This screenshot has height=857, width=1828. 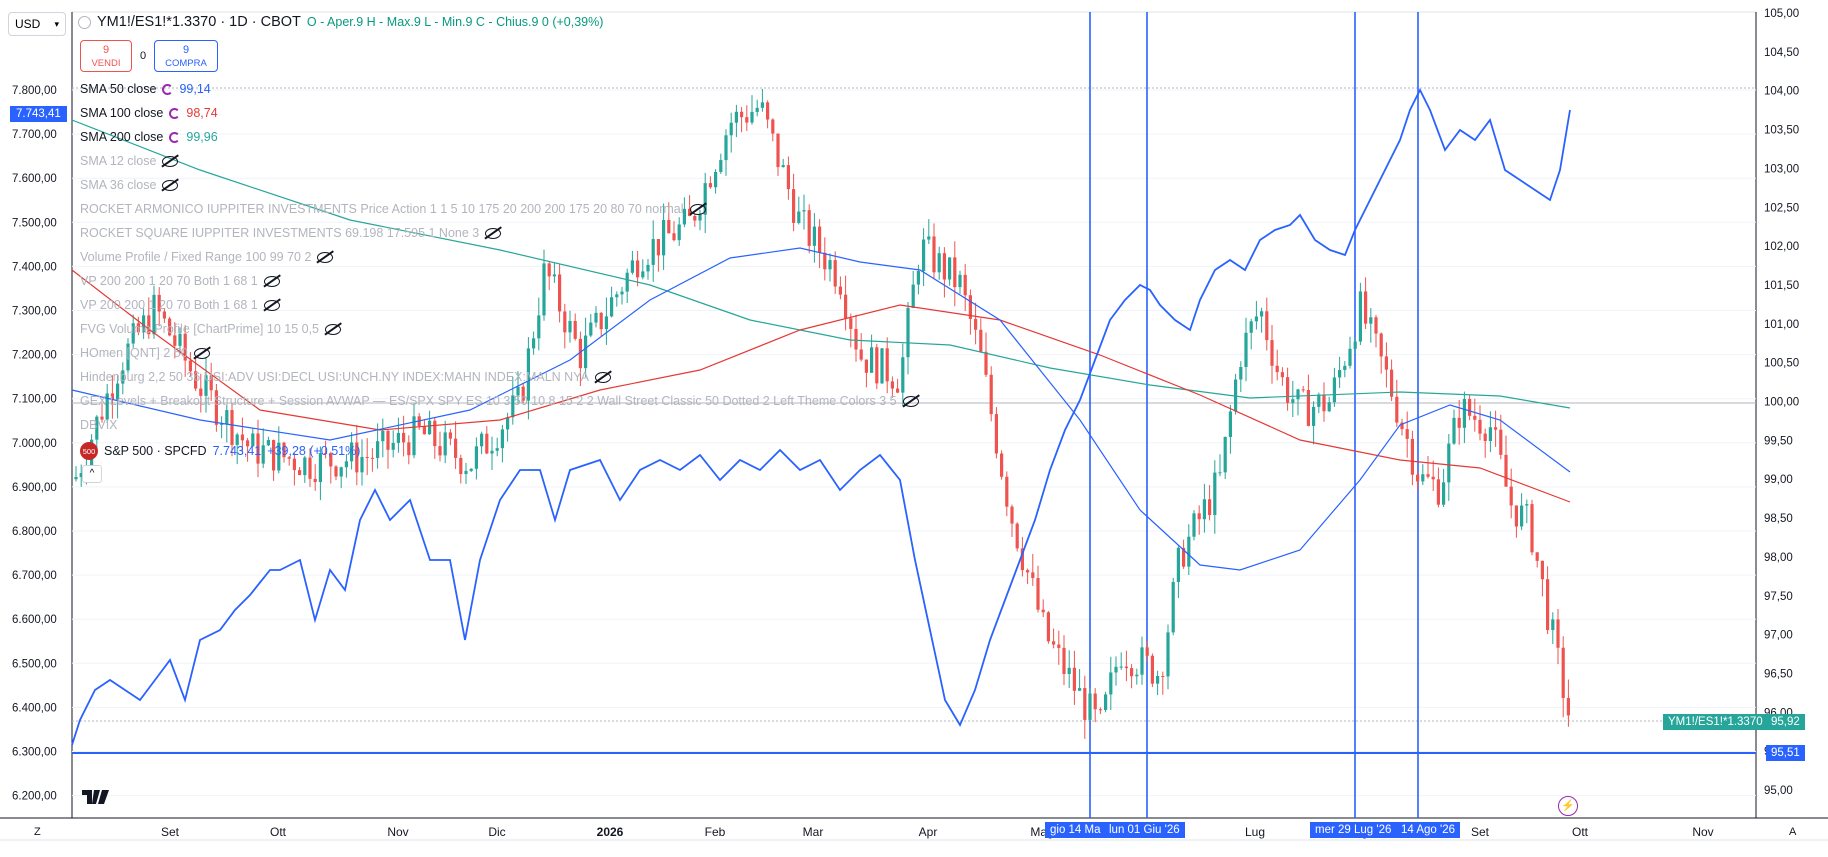 I want to click on collapse-legend-button: ^, so click(x=92, y=474).